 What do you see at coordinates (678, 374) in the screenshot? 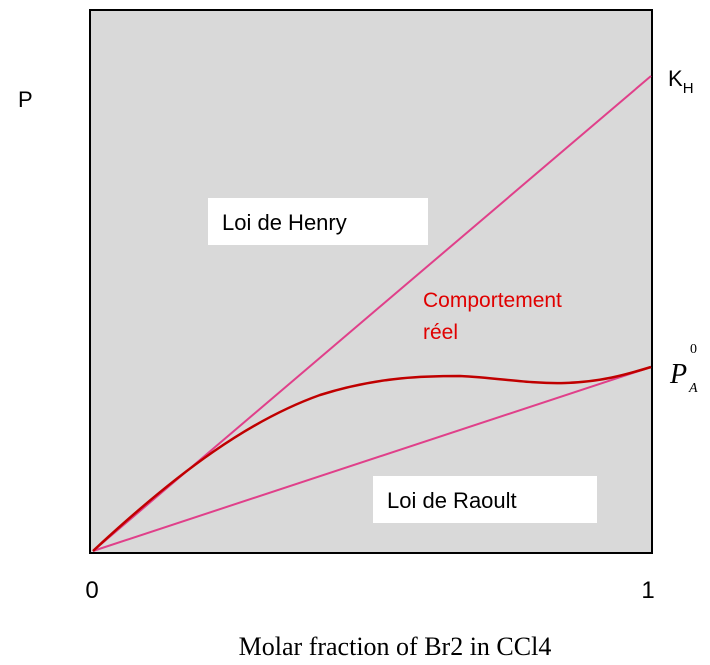
I see `raoult-end-label: P` at bounding box center [678, 374].